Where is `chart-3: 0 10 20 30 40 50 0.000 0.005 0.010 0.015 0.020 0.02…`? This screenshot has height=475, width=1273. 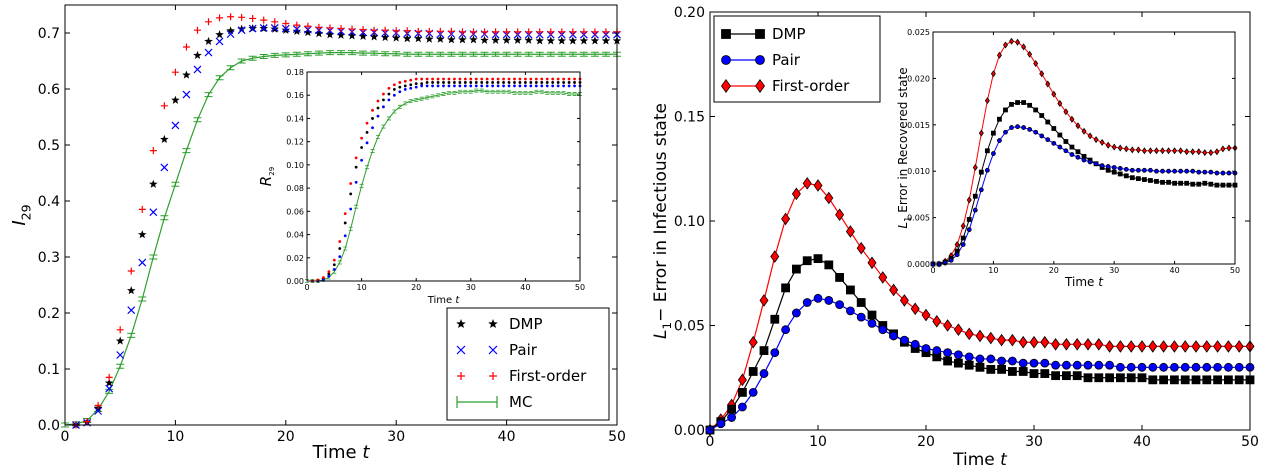 chart-3: 0 10 20 30 40 50 0.000 0.005 0.010 0.015 0.020 0.02… is located at coordinates (1068, 158).